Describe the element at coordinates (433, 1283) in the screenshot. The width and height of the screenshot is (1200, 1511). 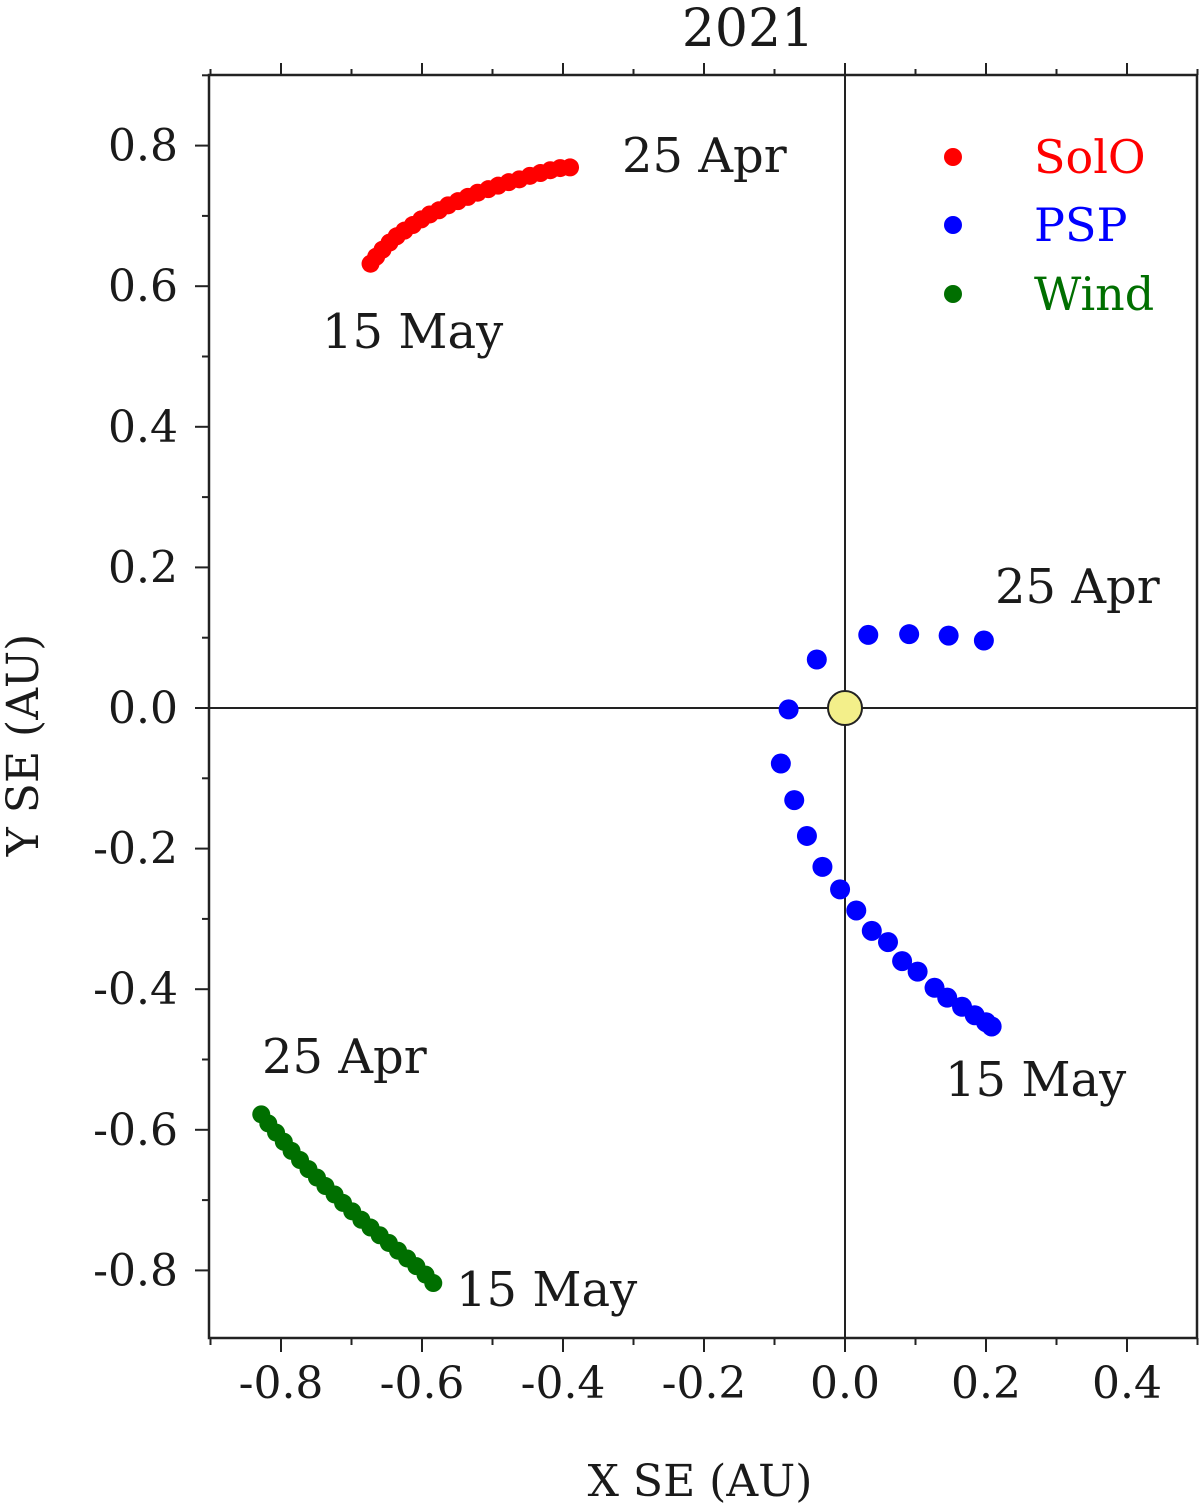
I see `wind-point` at that location.